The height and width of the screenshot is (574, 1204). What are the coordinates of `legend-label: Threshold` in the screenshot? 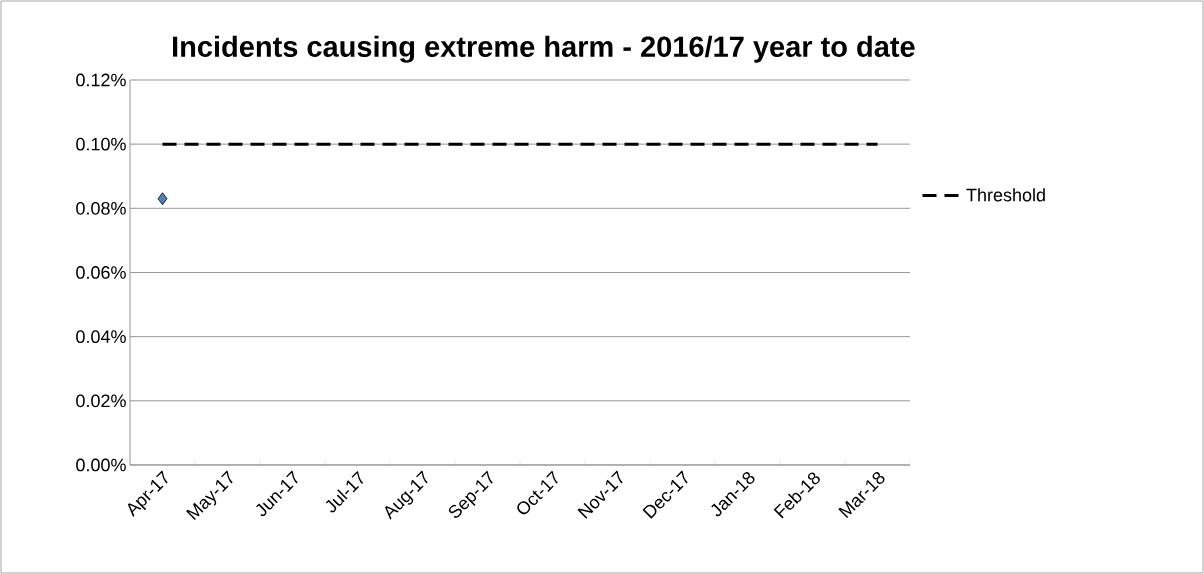 It's located at (1005, 195).